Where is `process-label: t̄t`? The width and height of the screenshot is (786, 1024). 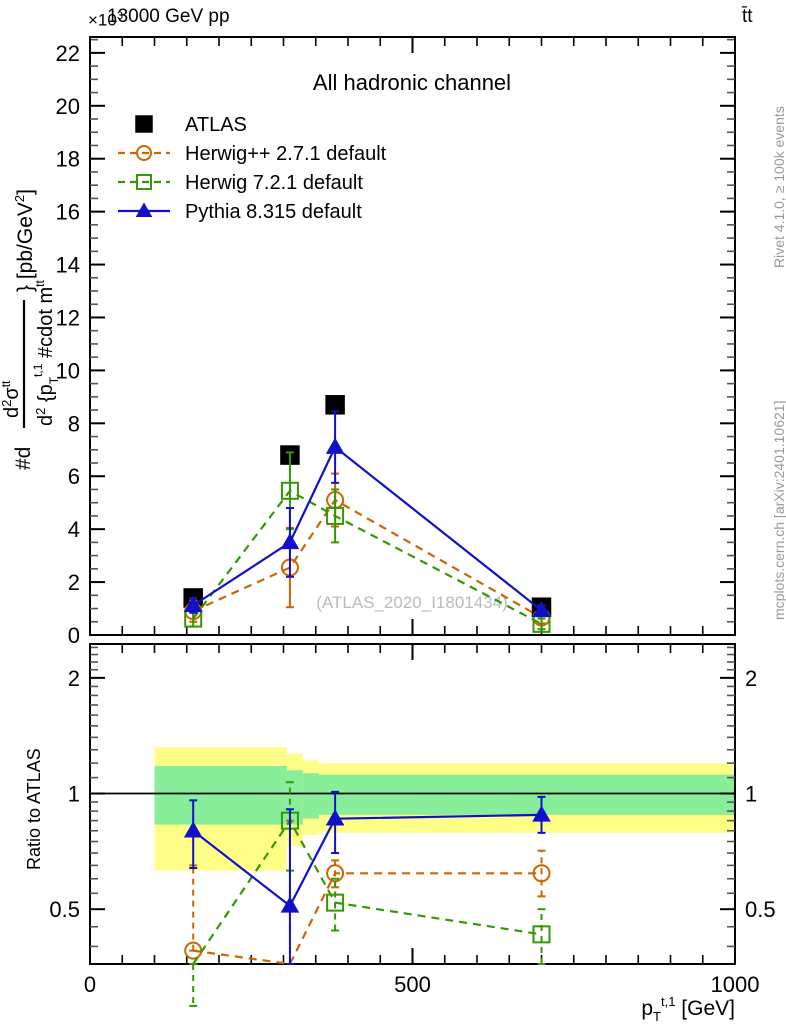 process-label: t̄t is located at coordinates (747, 17).